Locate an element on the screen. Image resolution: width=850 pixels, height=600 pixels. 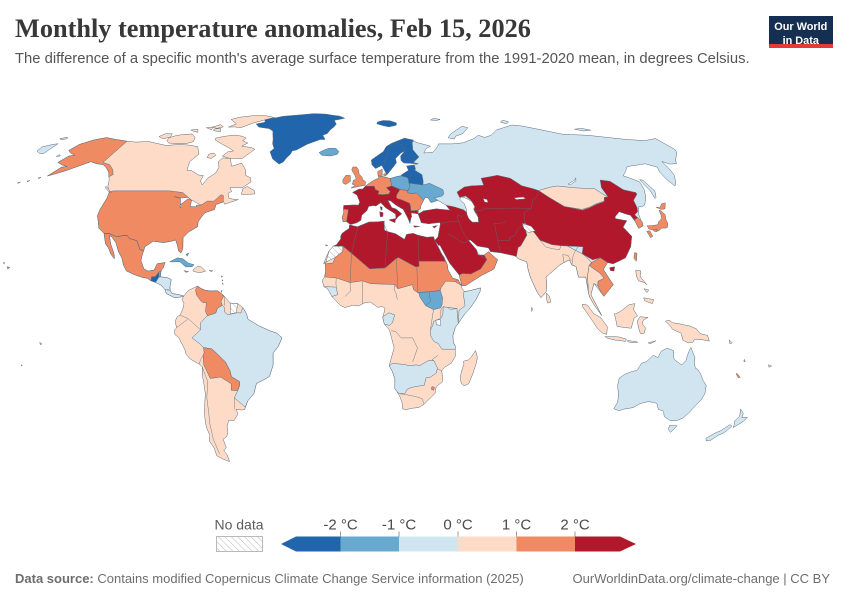
svg-text: No data is located at coordinates (238, 525).